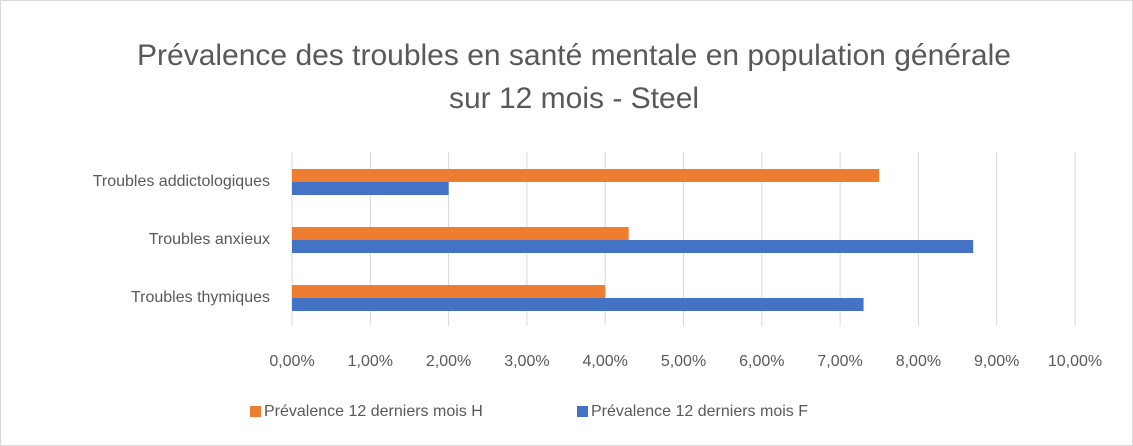 This screenshot has width=1133, height=446. Describe the element at coordinates (526, 361) in the screenshot. I see `x-tick-label: 3,00%` at that location.